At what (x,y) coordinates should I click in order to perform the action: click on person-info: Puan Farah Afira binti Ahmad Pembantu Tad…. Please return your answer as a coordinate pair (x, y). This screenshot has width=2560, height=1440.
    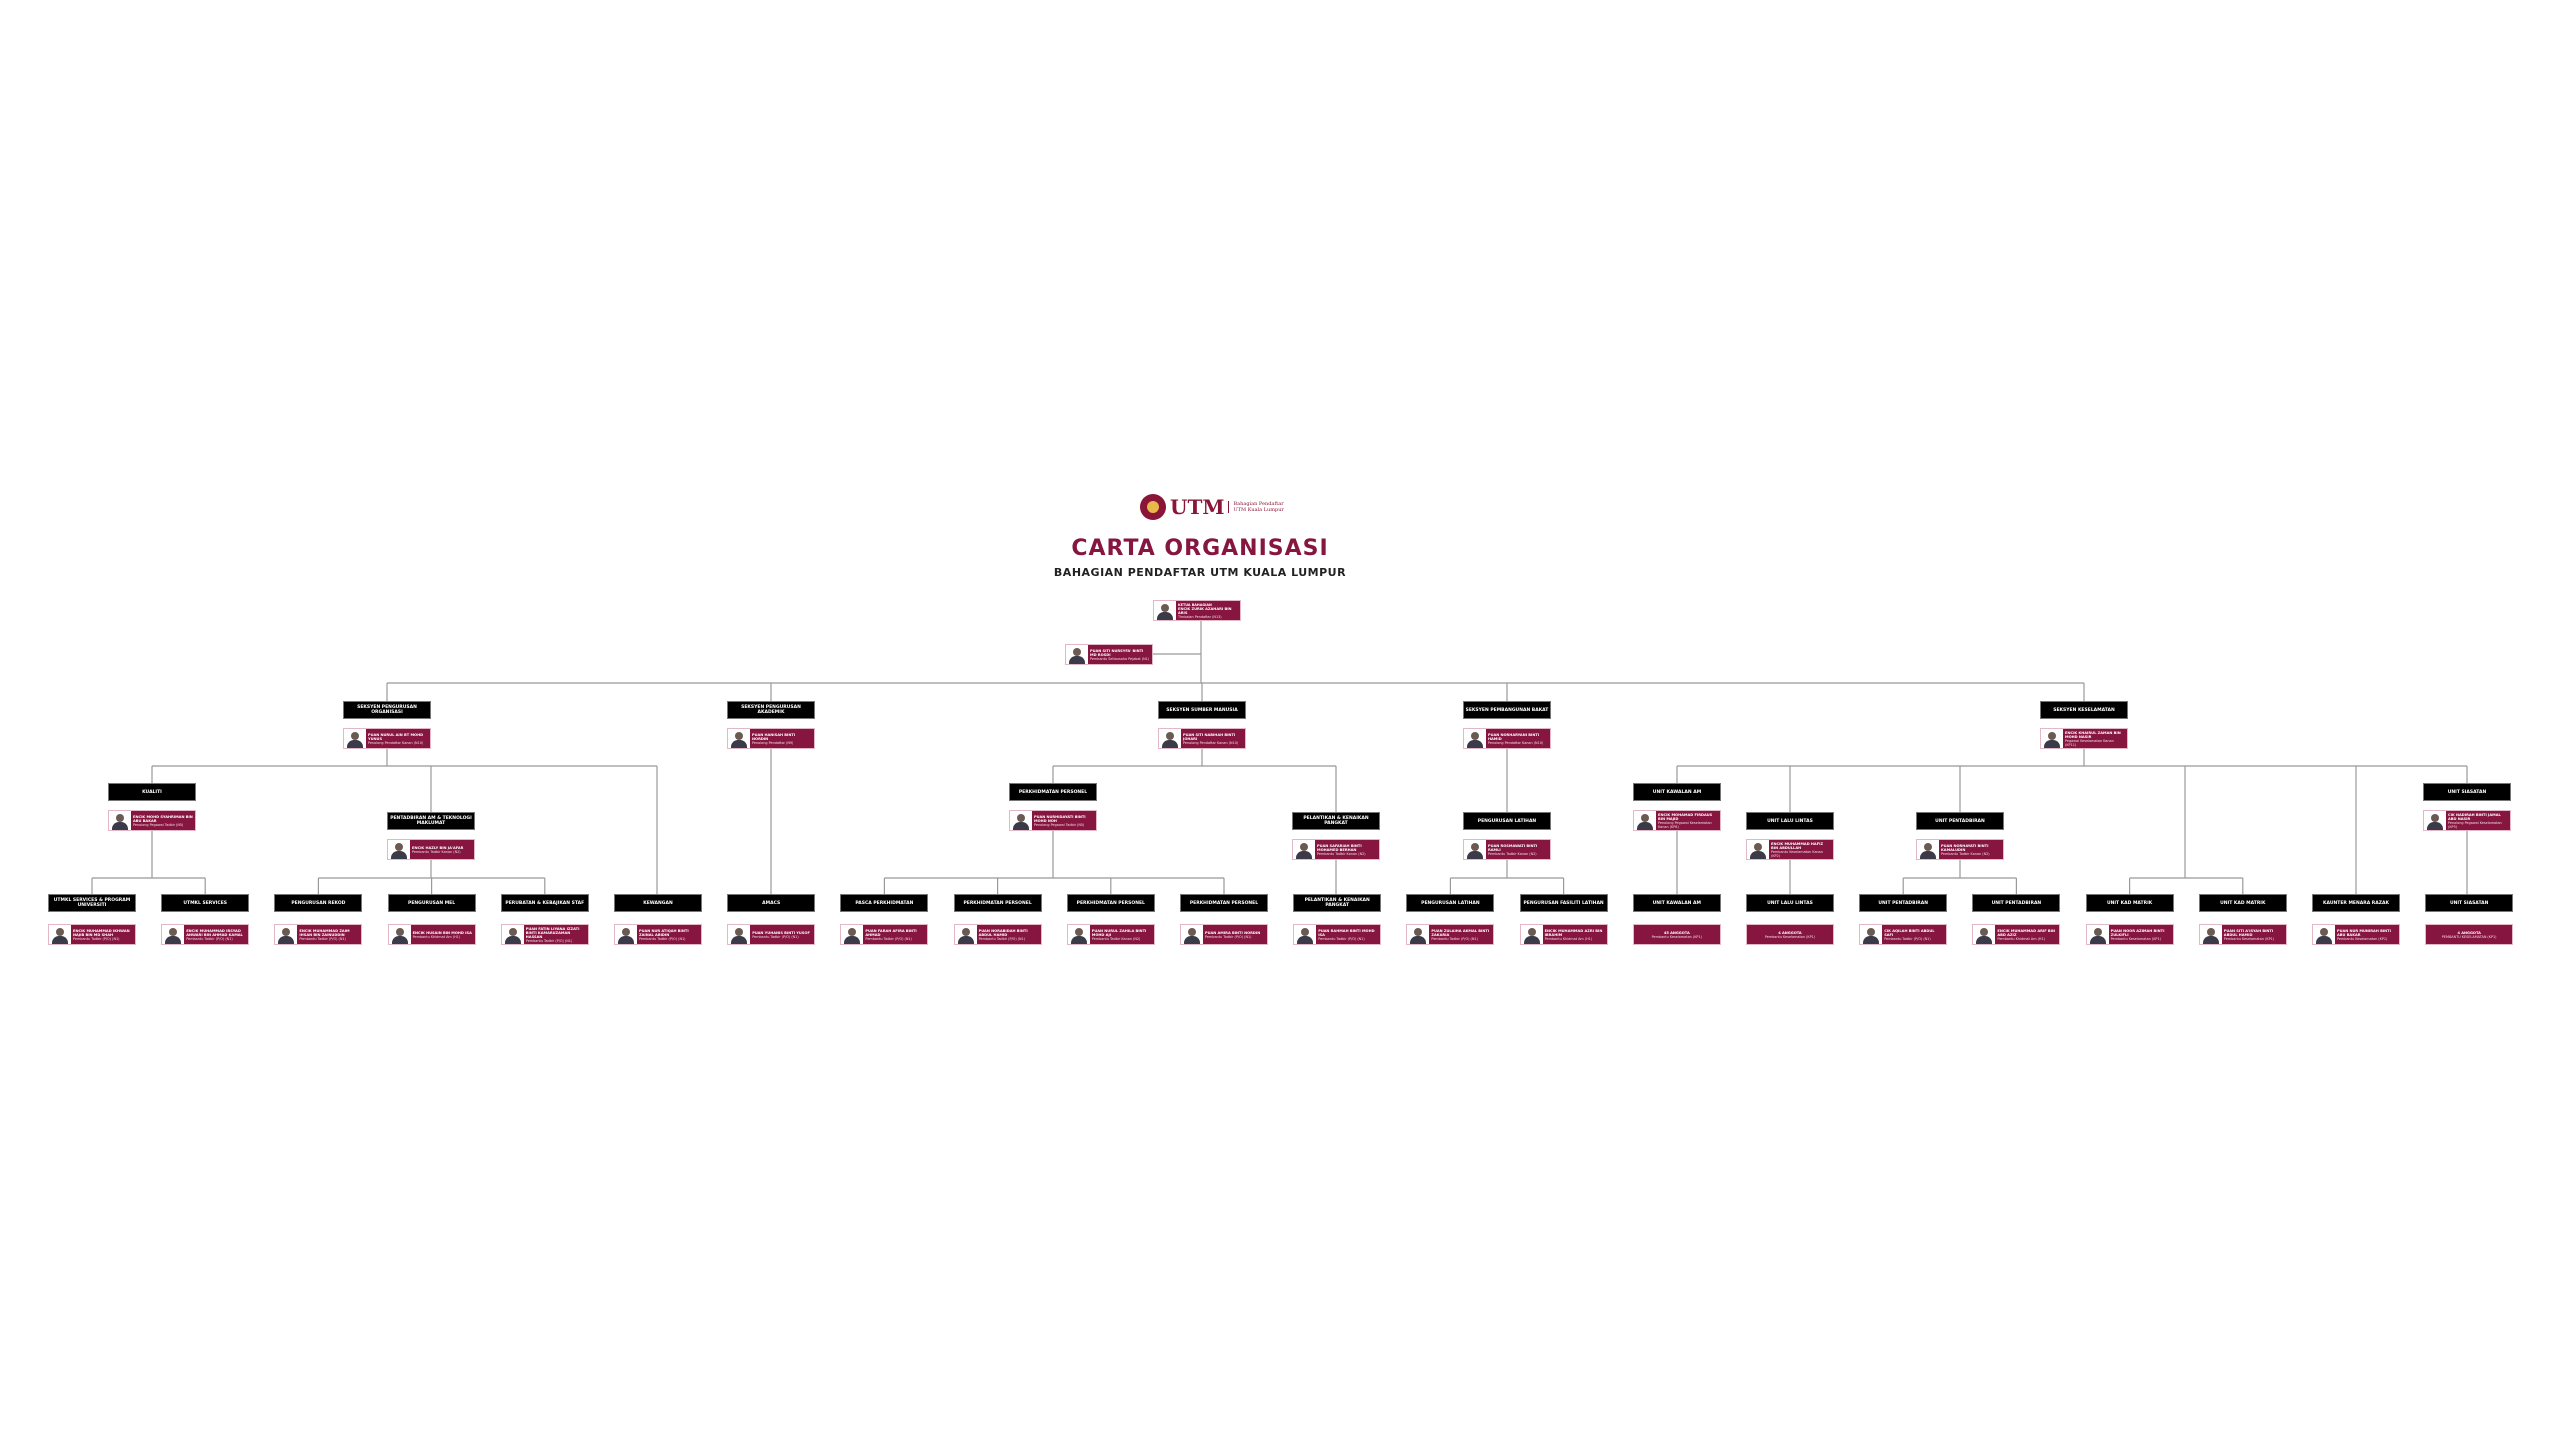
    Looking at the image, I should click on (895, 934).